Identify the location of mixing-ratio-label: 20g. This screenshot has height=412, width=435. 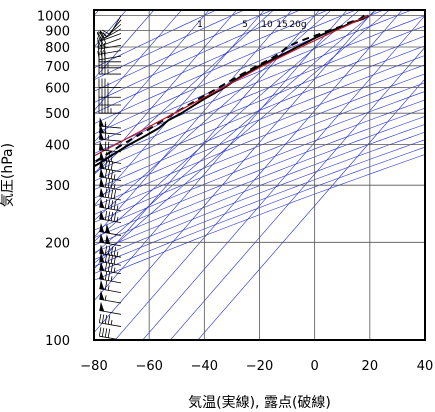
(297, 25).